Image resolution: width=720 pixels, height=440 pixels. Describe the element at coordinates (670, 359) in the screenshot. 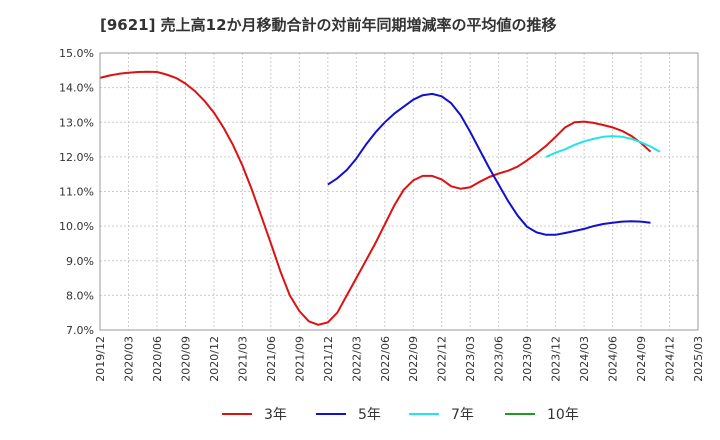

I see `x-tick-label: 2024/12` at that location.